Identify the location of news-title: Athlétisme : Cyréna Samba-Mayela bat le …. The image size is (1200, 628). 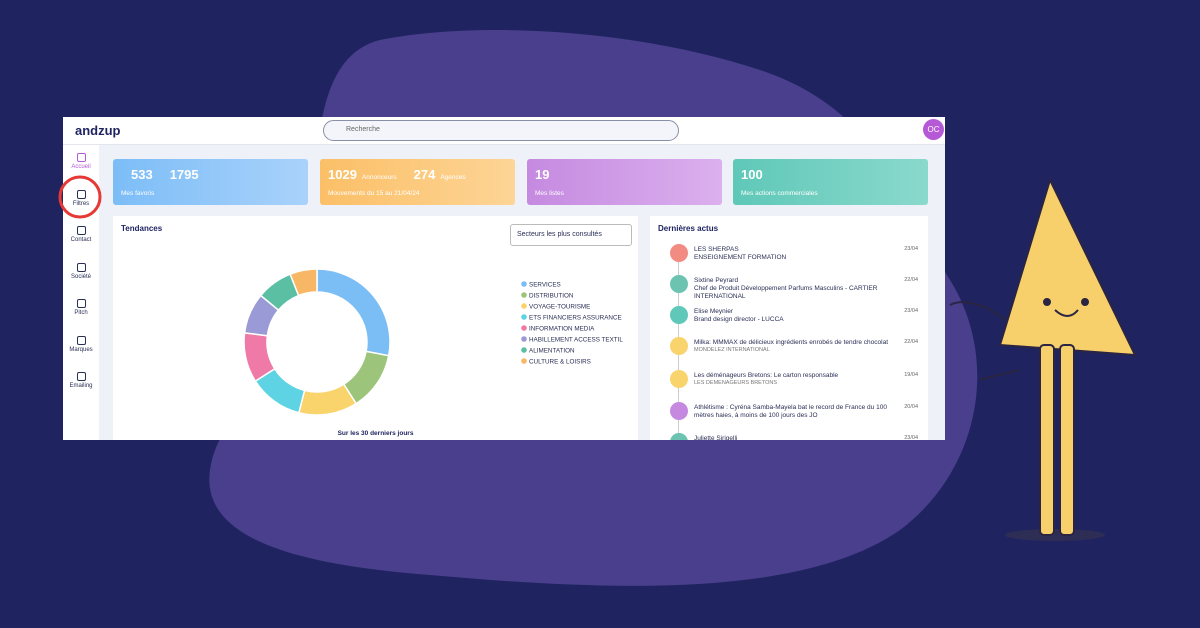
(790, 412).